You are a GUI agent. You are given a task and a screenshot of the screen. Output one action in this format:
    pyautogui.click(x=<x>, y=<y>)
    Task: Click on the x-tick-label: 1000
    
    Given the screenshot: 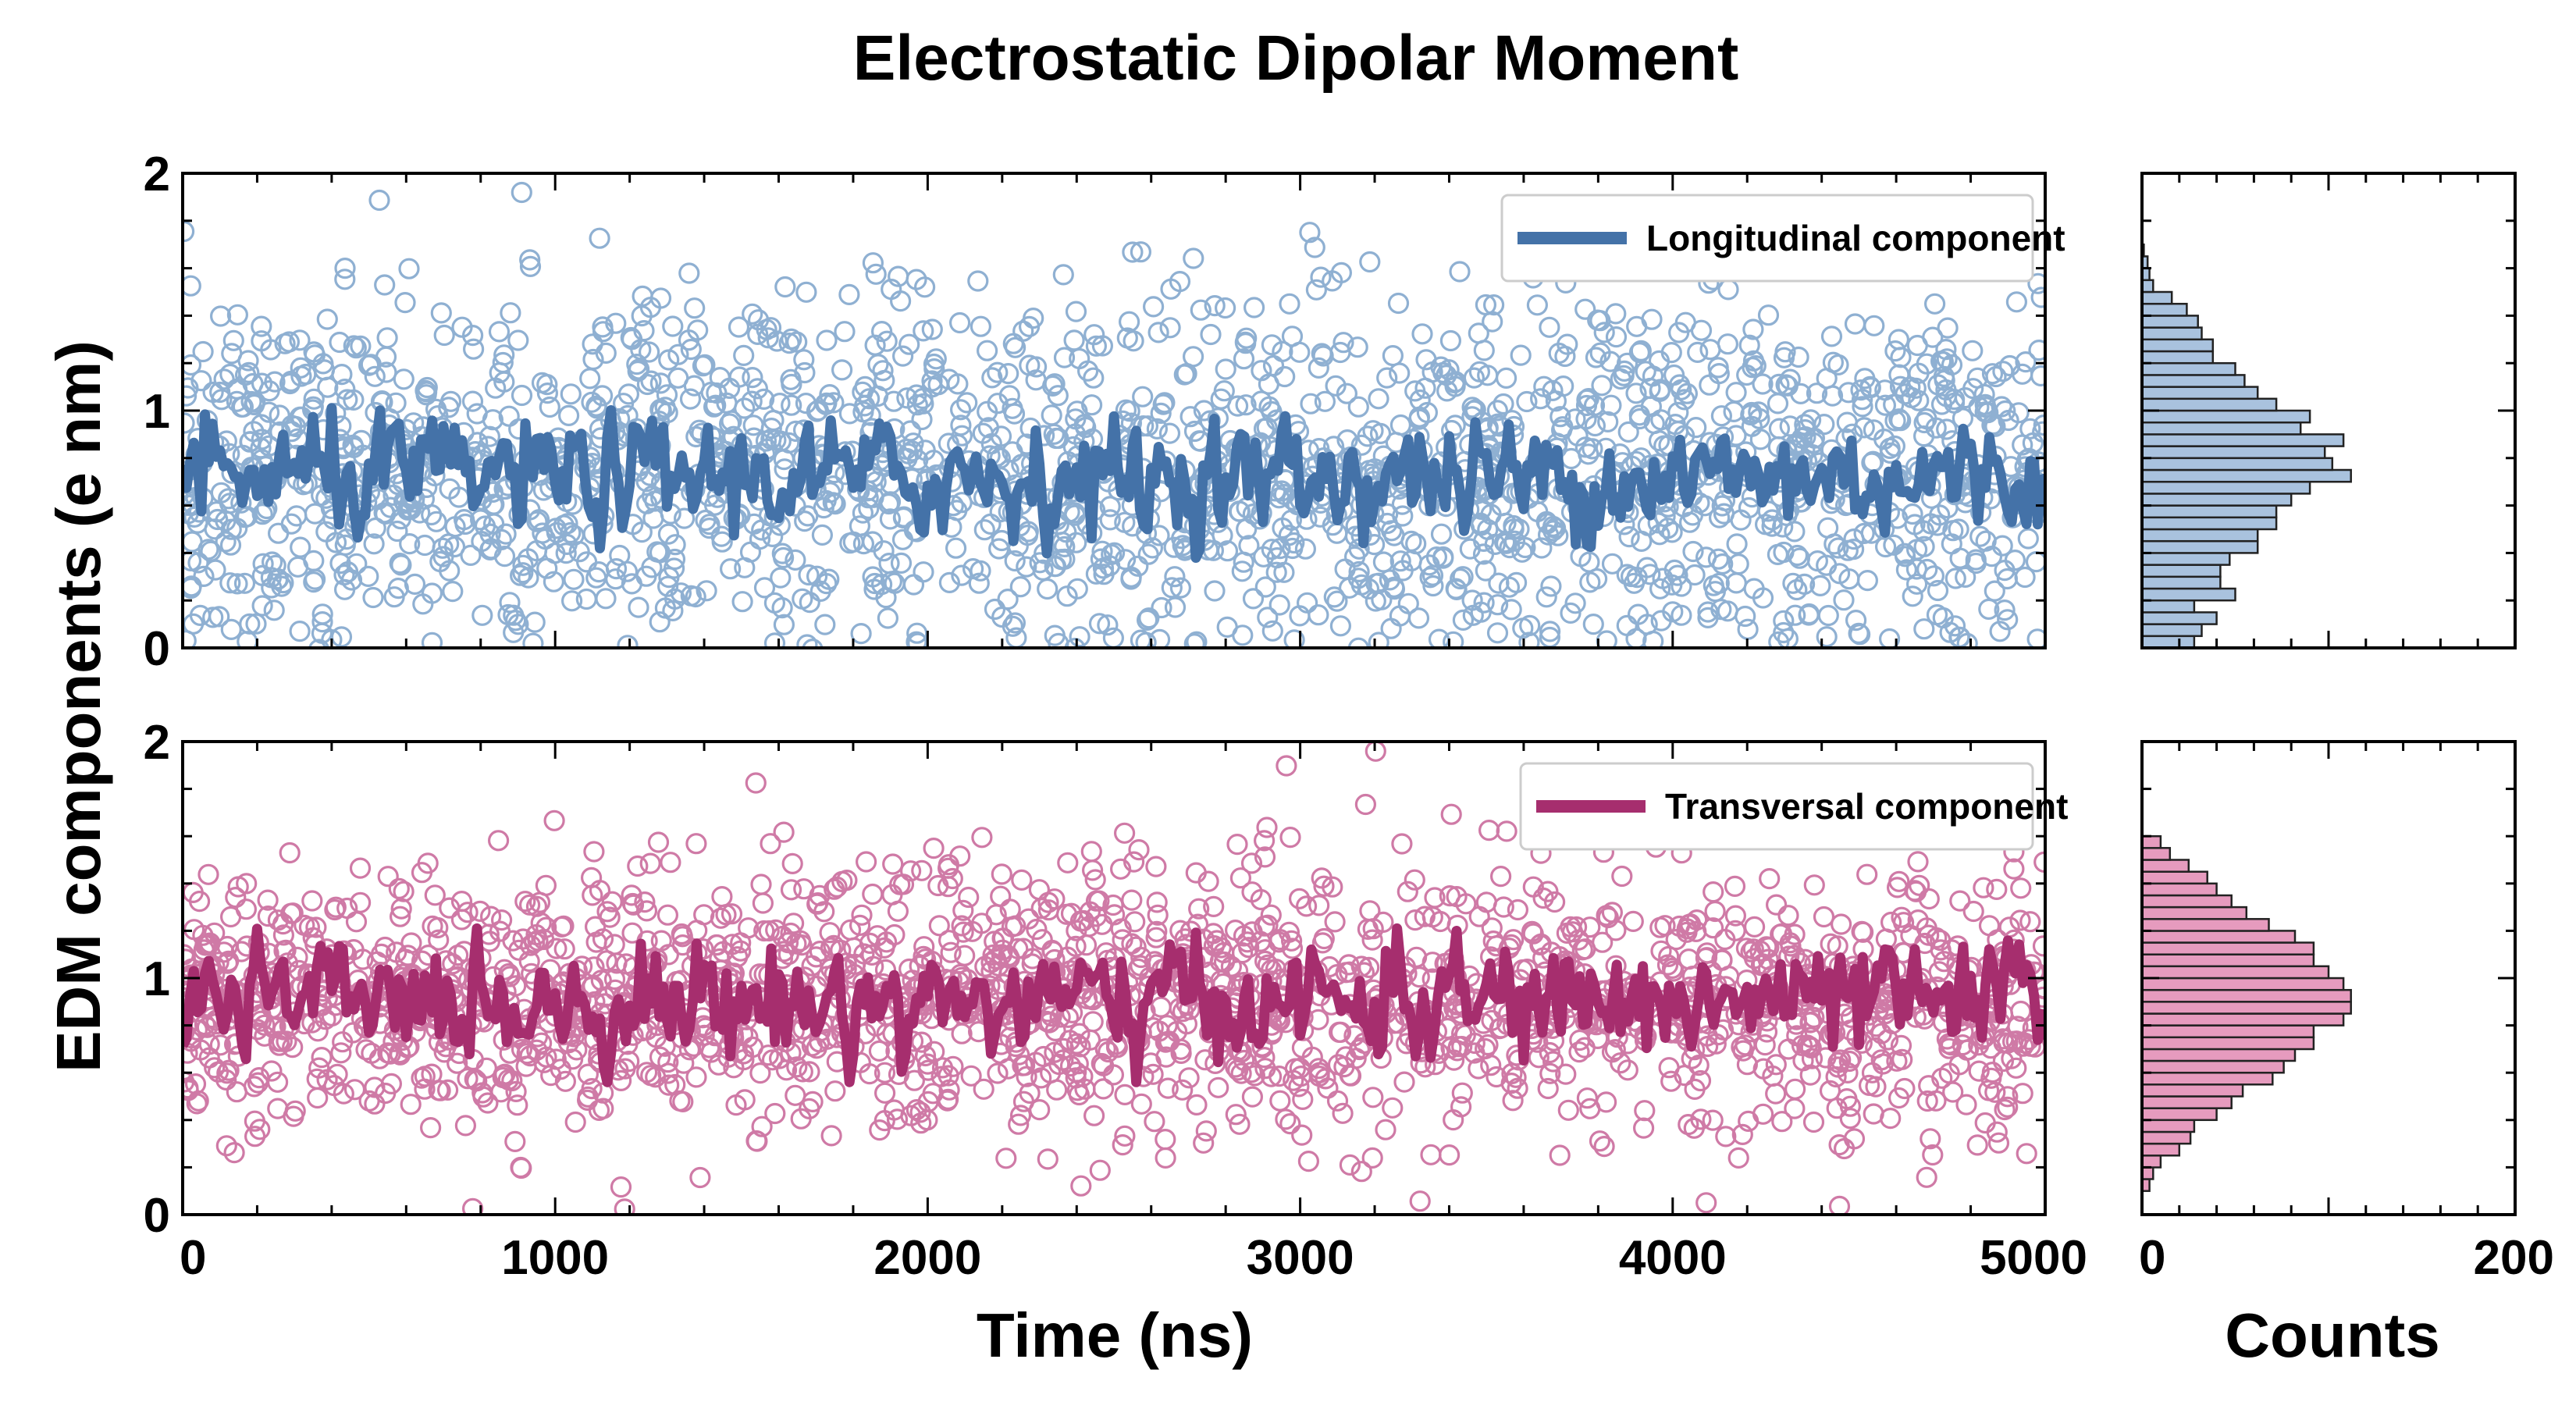 What is the action you would take?
    pyautogui.click(x=555, y=1258)
    